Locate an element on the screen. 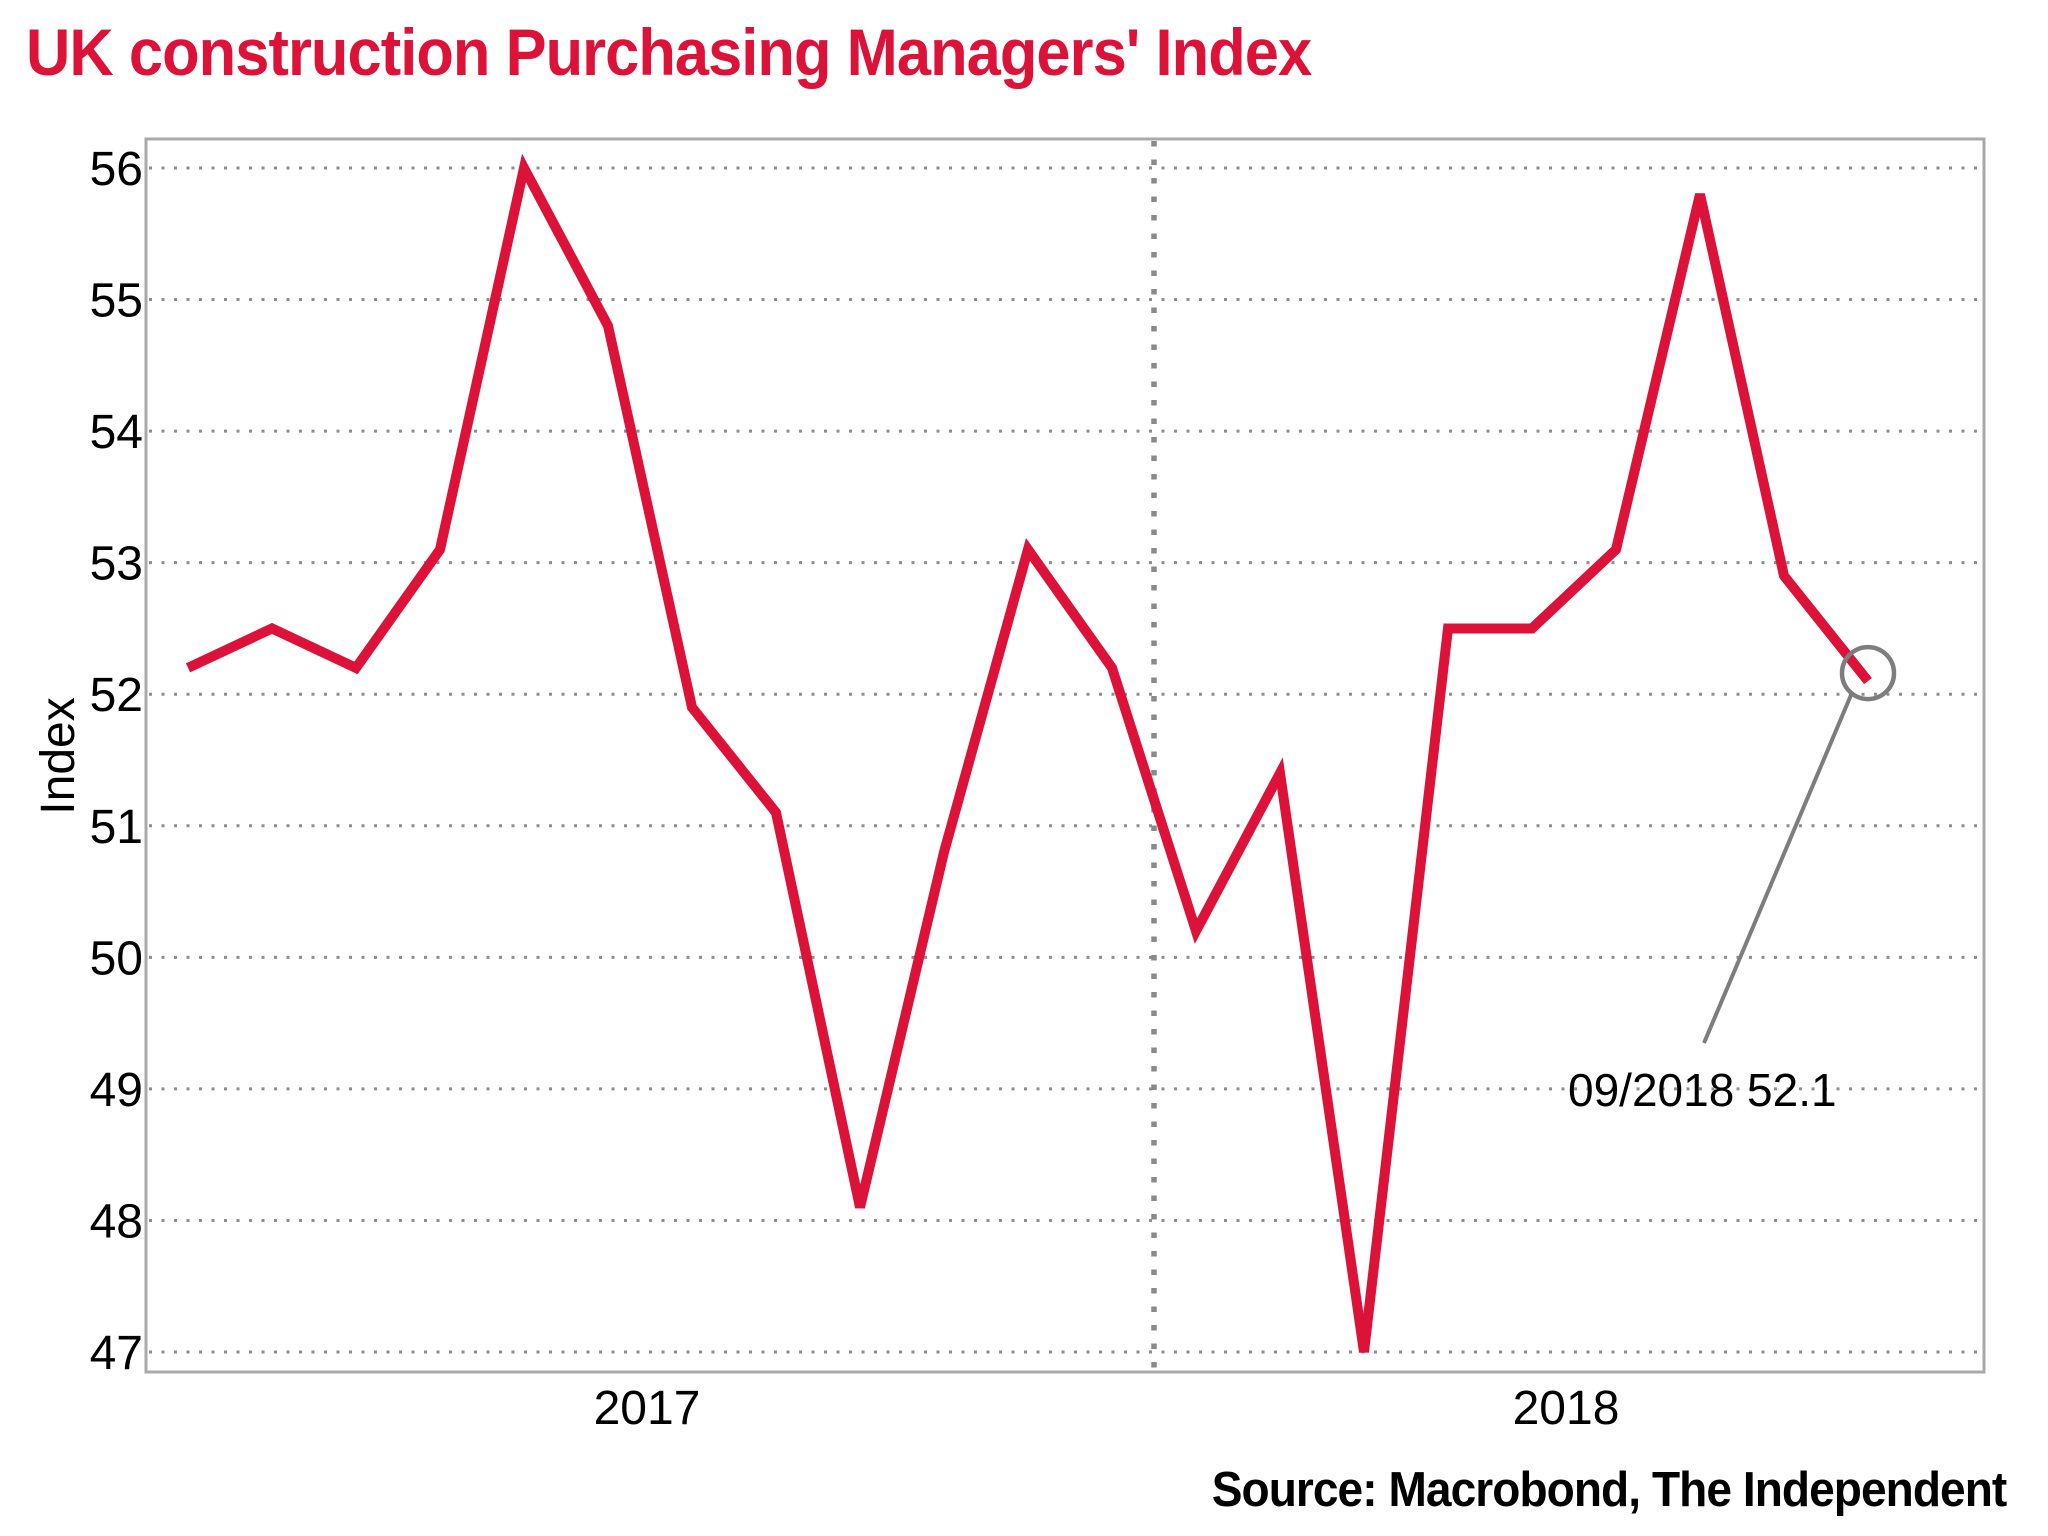 Image resolution: width=2048 pixels, height=1536 pixels. y-axis-tick-labels: 47 48 49 50 51 52 53 54 55 56 is located at coordinates (116, 761).